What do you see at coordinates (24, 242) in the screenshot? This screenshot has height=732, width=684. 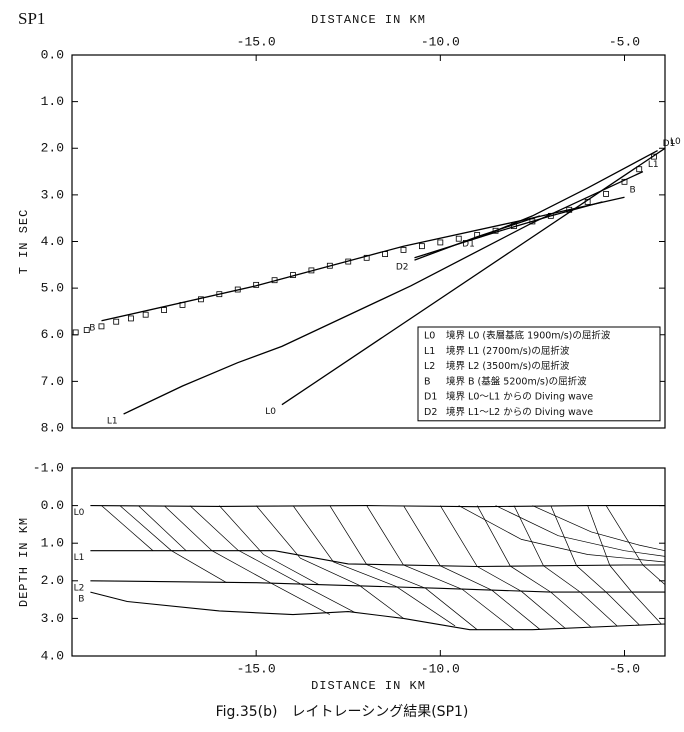 I see `y-axis-title: T IN SEC` at bounding box center [24, 242].